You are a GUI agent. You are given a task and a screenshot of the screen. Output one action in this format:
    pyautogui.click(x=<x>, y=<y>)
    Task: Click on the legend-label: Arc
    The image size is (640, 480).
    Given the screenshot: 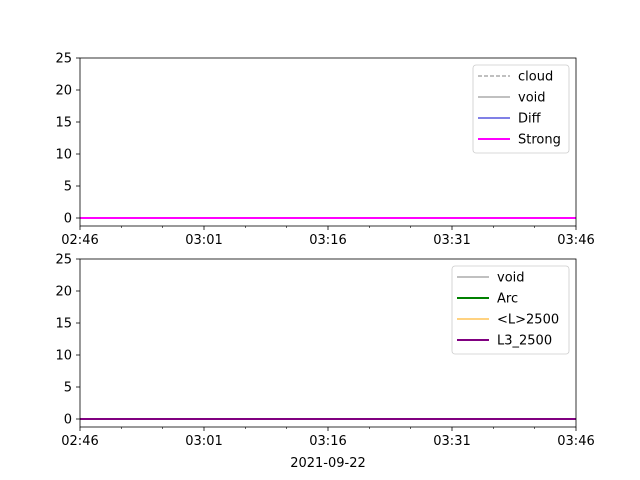 What is the action you would take?
    pyautogui.click(x=507, y=299)
    